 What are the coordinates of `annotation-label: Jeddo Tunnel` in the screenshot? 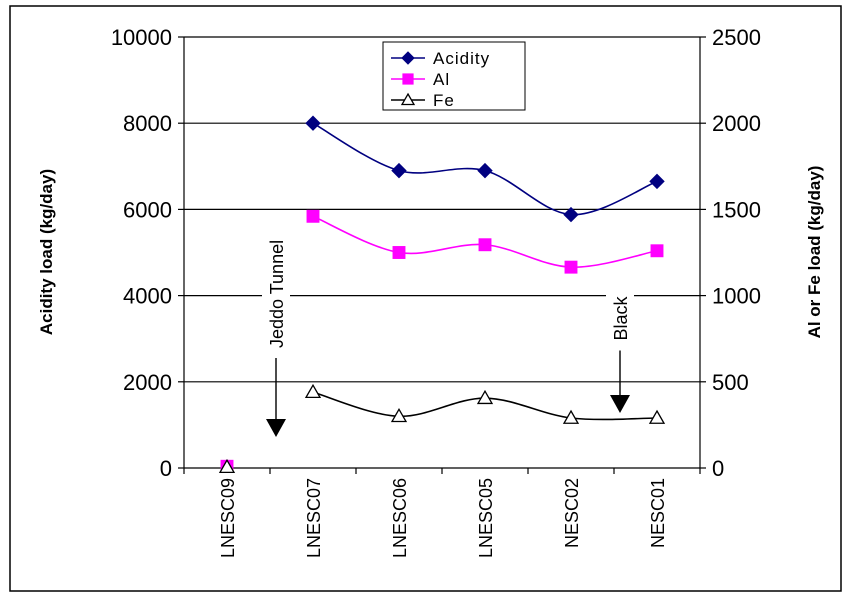 It's located at (277, 294).